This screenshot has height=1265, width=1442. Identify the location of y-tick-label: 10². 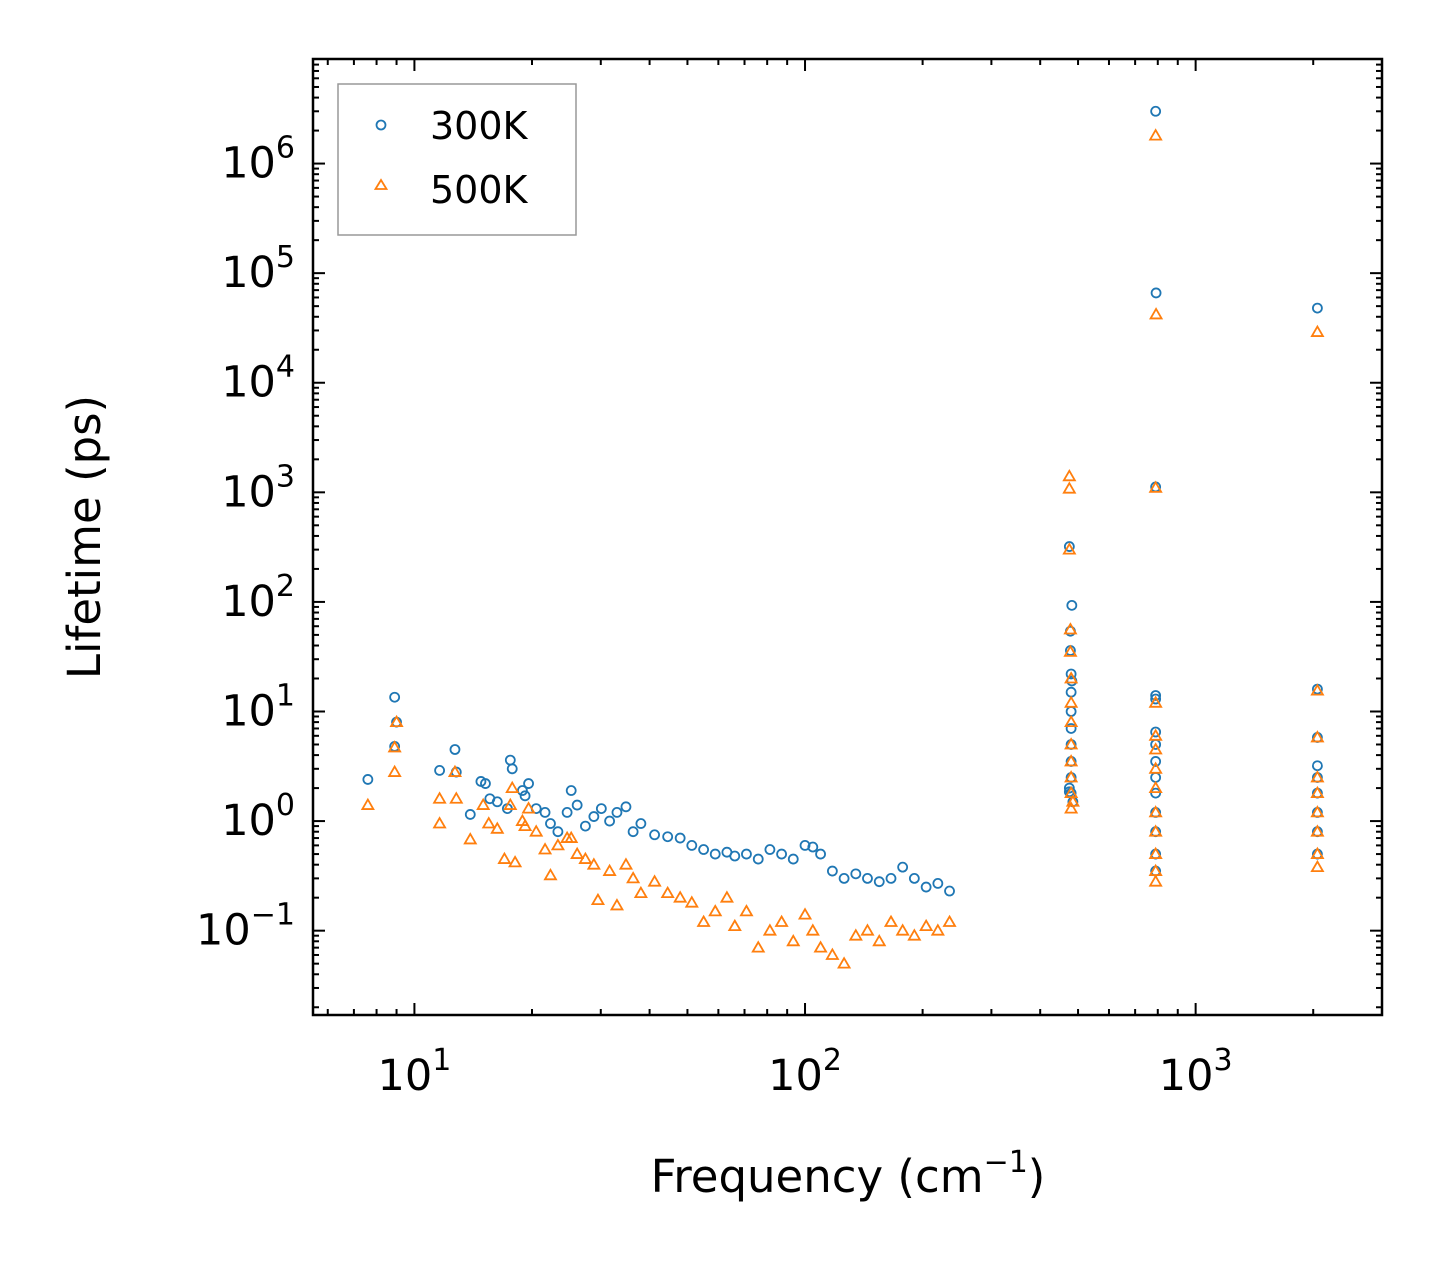
(258, 598).